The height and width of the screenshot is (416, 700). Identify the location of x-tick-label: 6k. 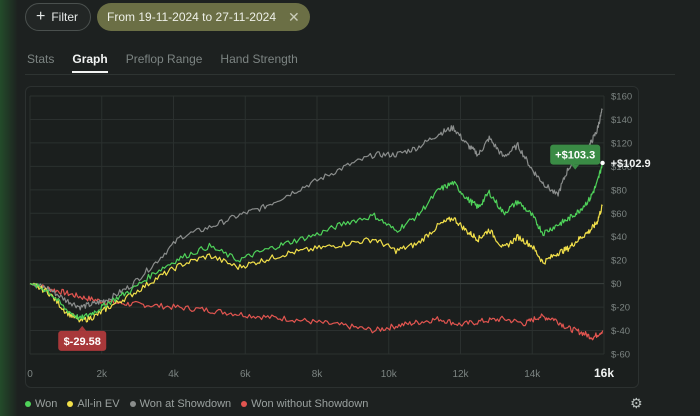
(246, 374).